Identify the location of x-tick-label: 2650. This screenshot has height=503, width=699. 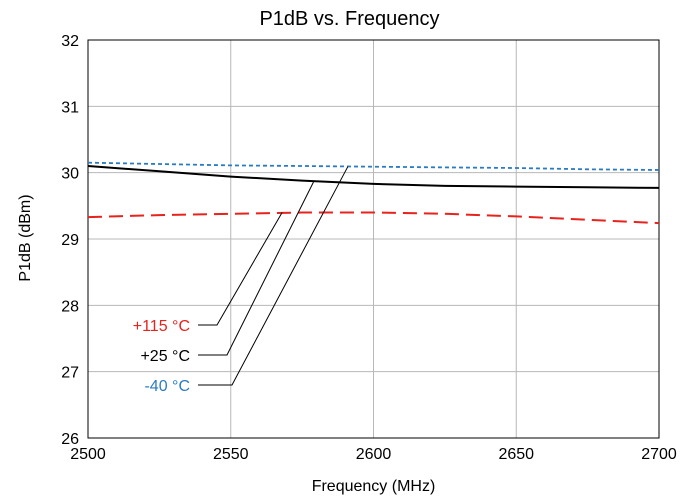
(516, 454).